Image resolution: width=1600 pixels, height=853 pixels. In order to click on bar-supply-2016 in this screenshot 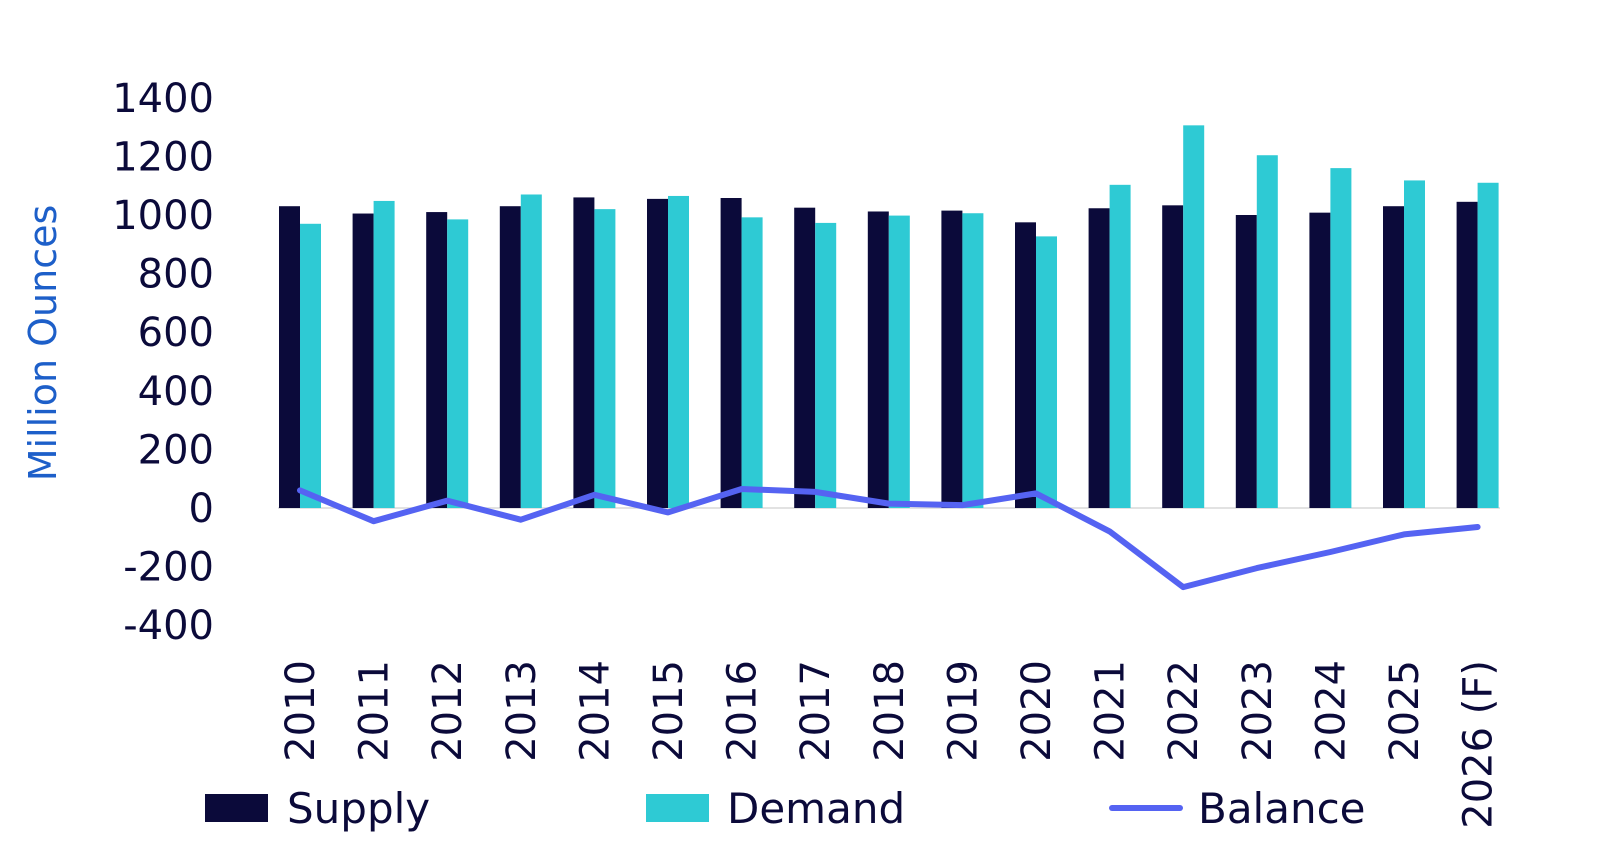, I will do `click(731, 353)`.